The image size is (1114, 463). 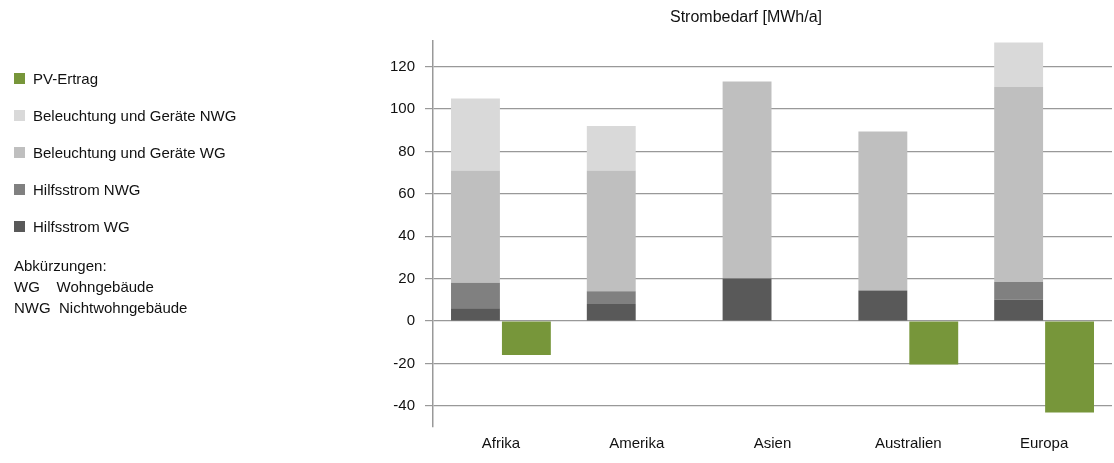 I want to click on x-tick-label: Australien, so click(x=908, y=443).